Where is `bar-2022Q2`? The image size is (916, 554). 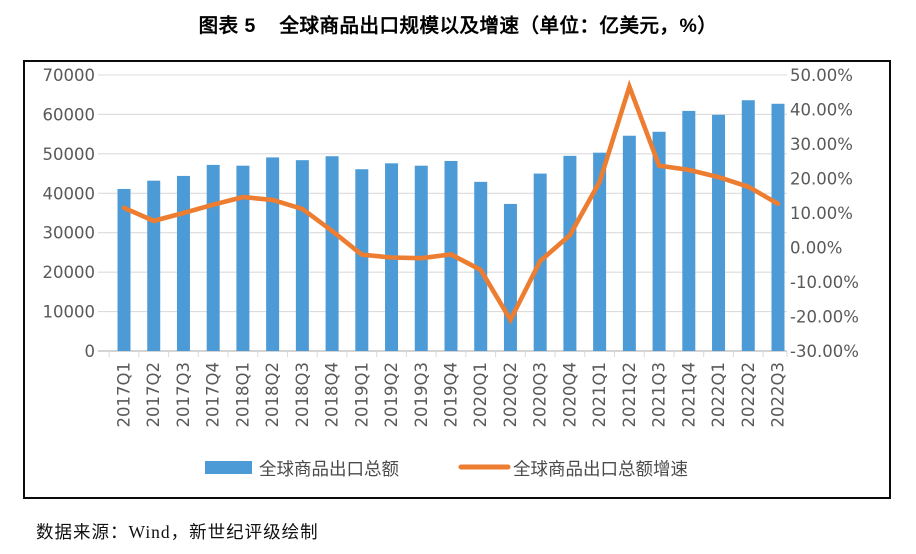
bar-2022Q2 is located at coordinates (748, 225).